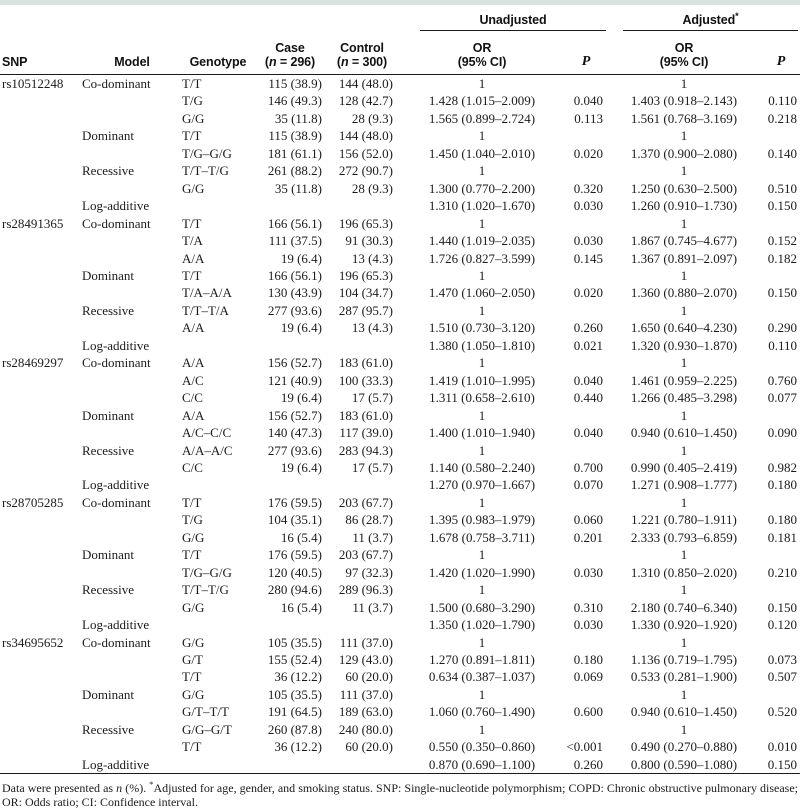  Describe the element at coordinates (193, 118) in the screenshot. I see `cell-genotype: G/G` at that location.